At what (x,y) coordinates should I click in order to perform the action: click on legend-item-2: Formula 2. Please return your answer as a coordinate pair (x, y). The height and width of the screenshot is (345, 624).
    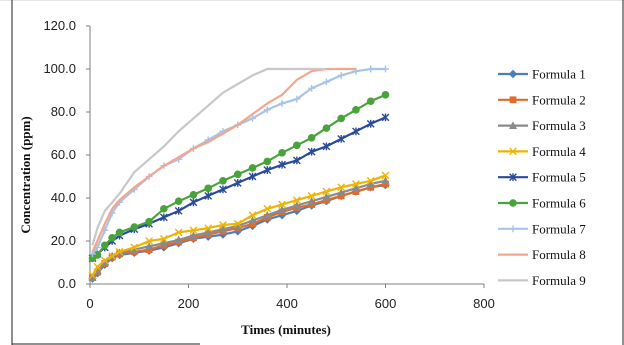
    Looking at the image, I should click on (542, 99).